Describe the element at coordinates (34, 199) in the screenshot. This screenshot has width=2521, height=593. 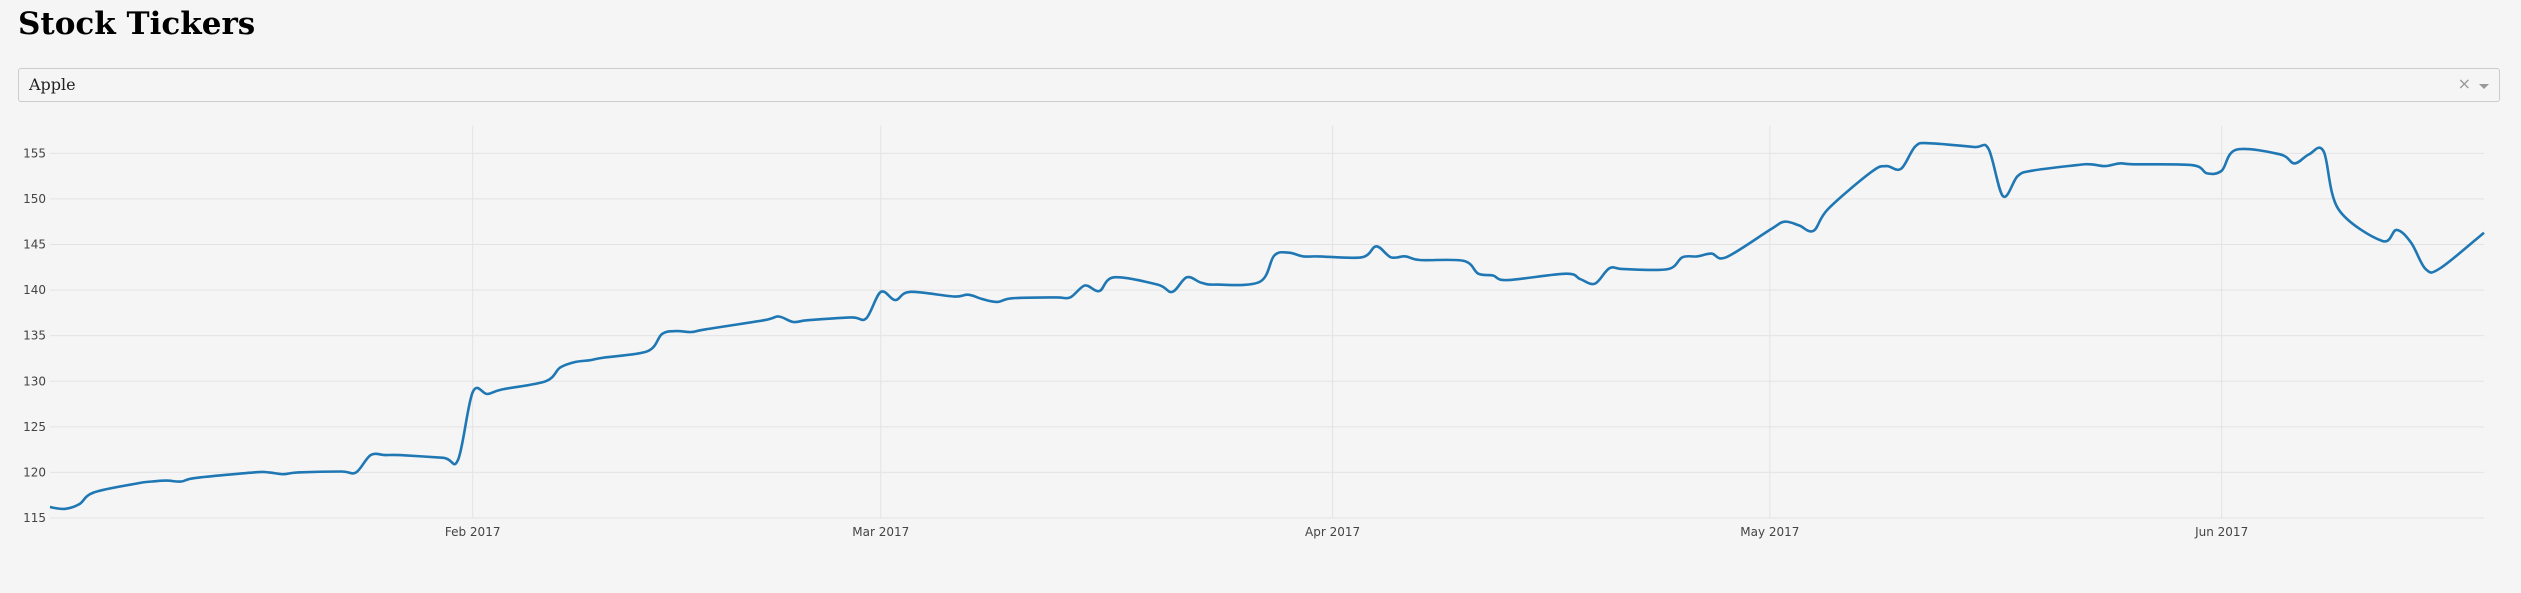
I see `y-tick-label: 150` at that location.